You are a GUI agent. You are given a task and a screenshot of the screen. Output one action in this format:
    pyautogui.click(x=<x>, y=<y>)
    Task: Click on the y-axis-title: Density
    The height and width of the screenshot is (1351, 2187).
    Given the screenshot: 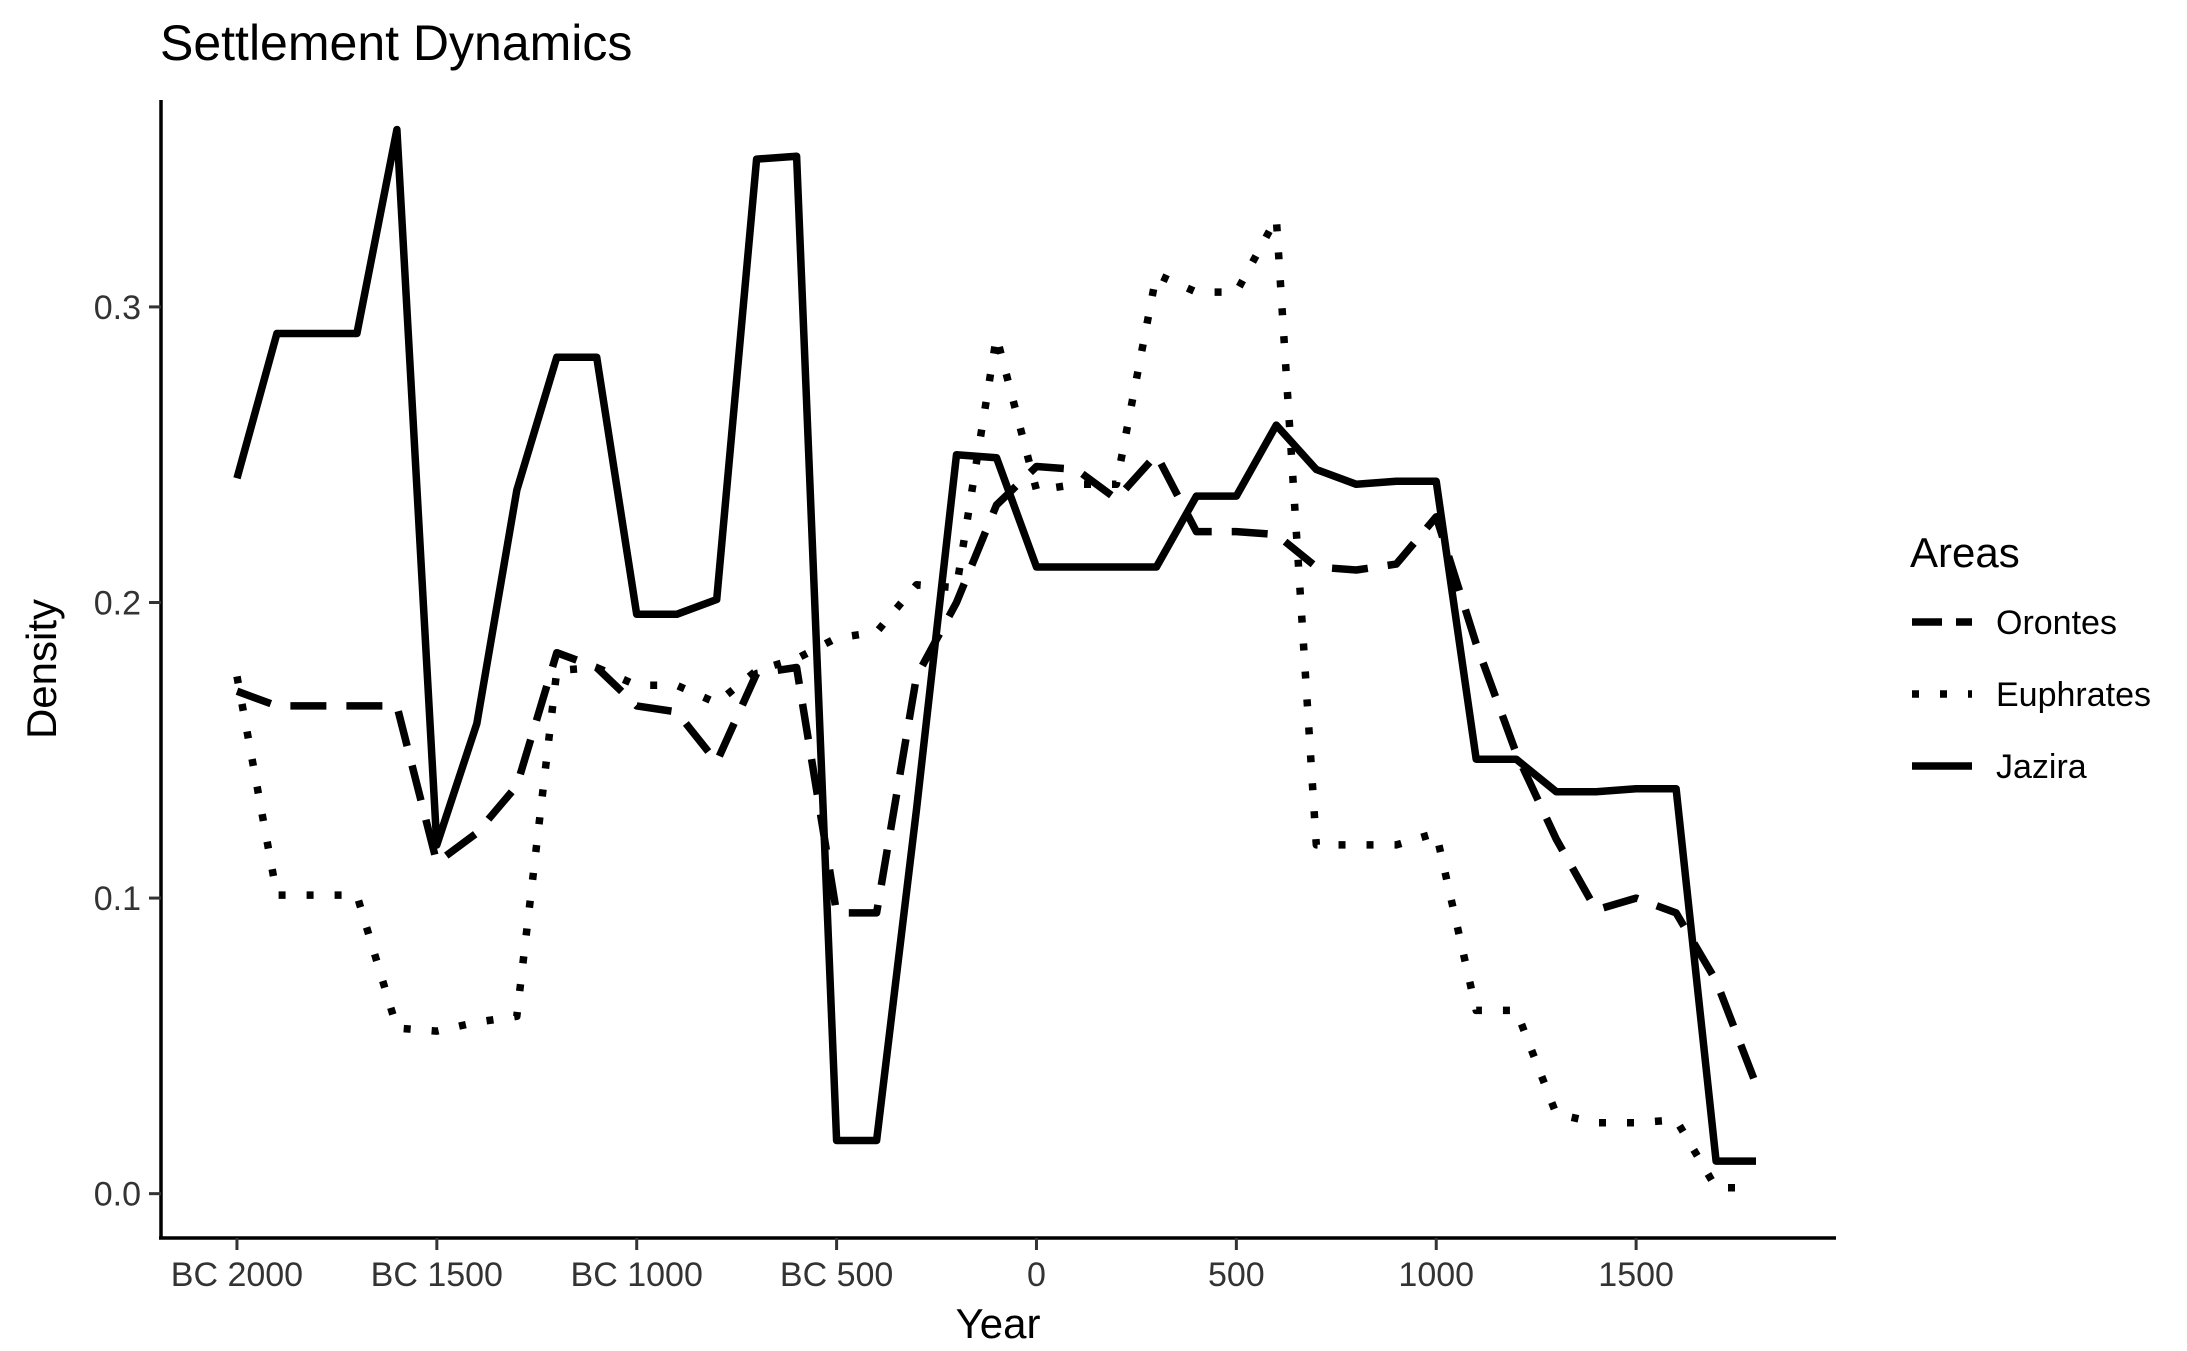 What is the action you would take?
    pyautogui.click(x=41, y=669)
    